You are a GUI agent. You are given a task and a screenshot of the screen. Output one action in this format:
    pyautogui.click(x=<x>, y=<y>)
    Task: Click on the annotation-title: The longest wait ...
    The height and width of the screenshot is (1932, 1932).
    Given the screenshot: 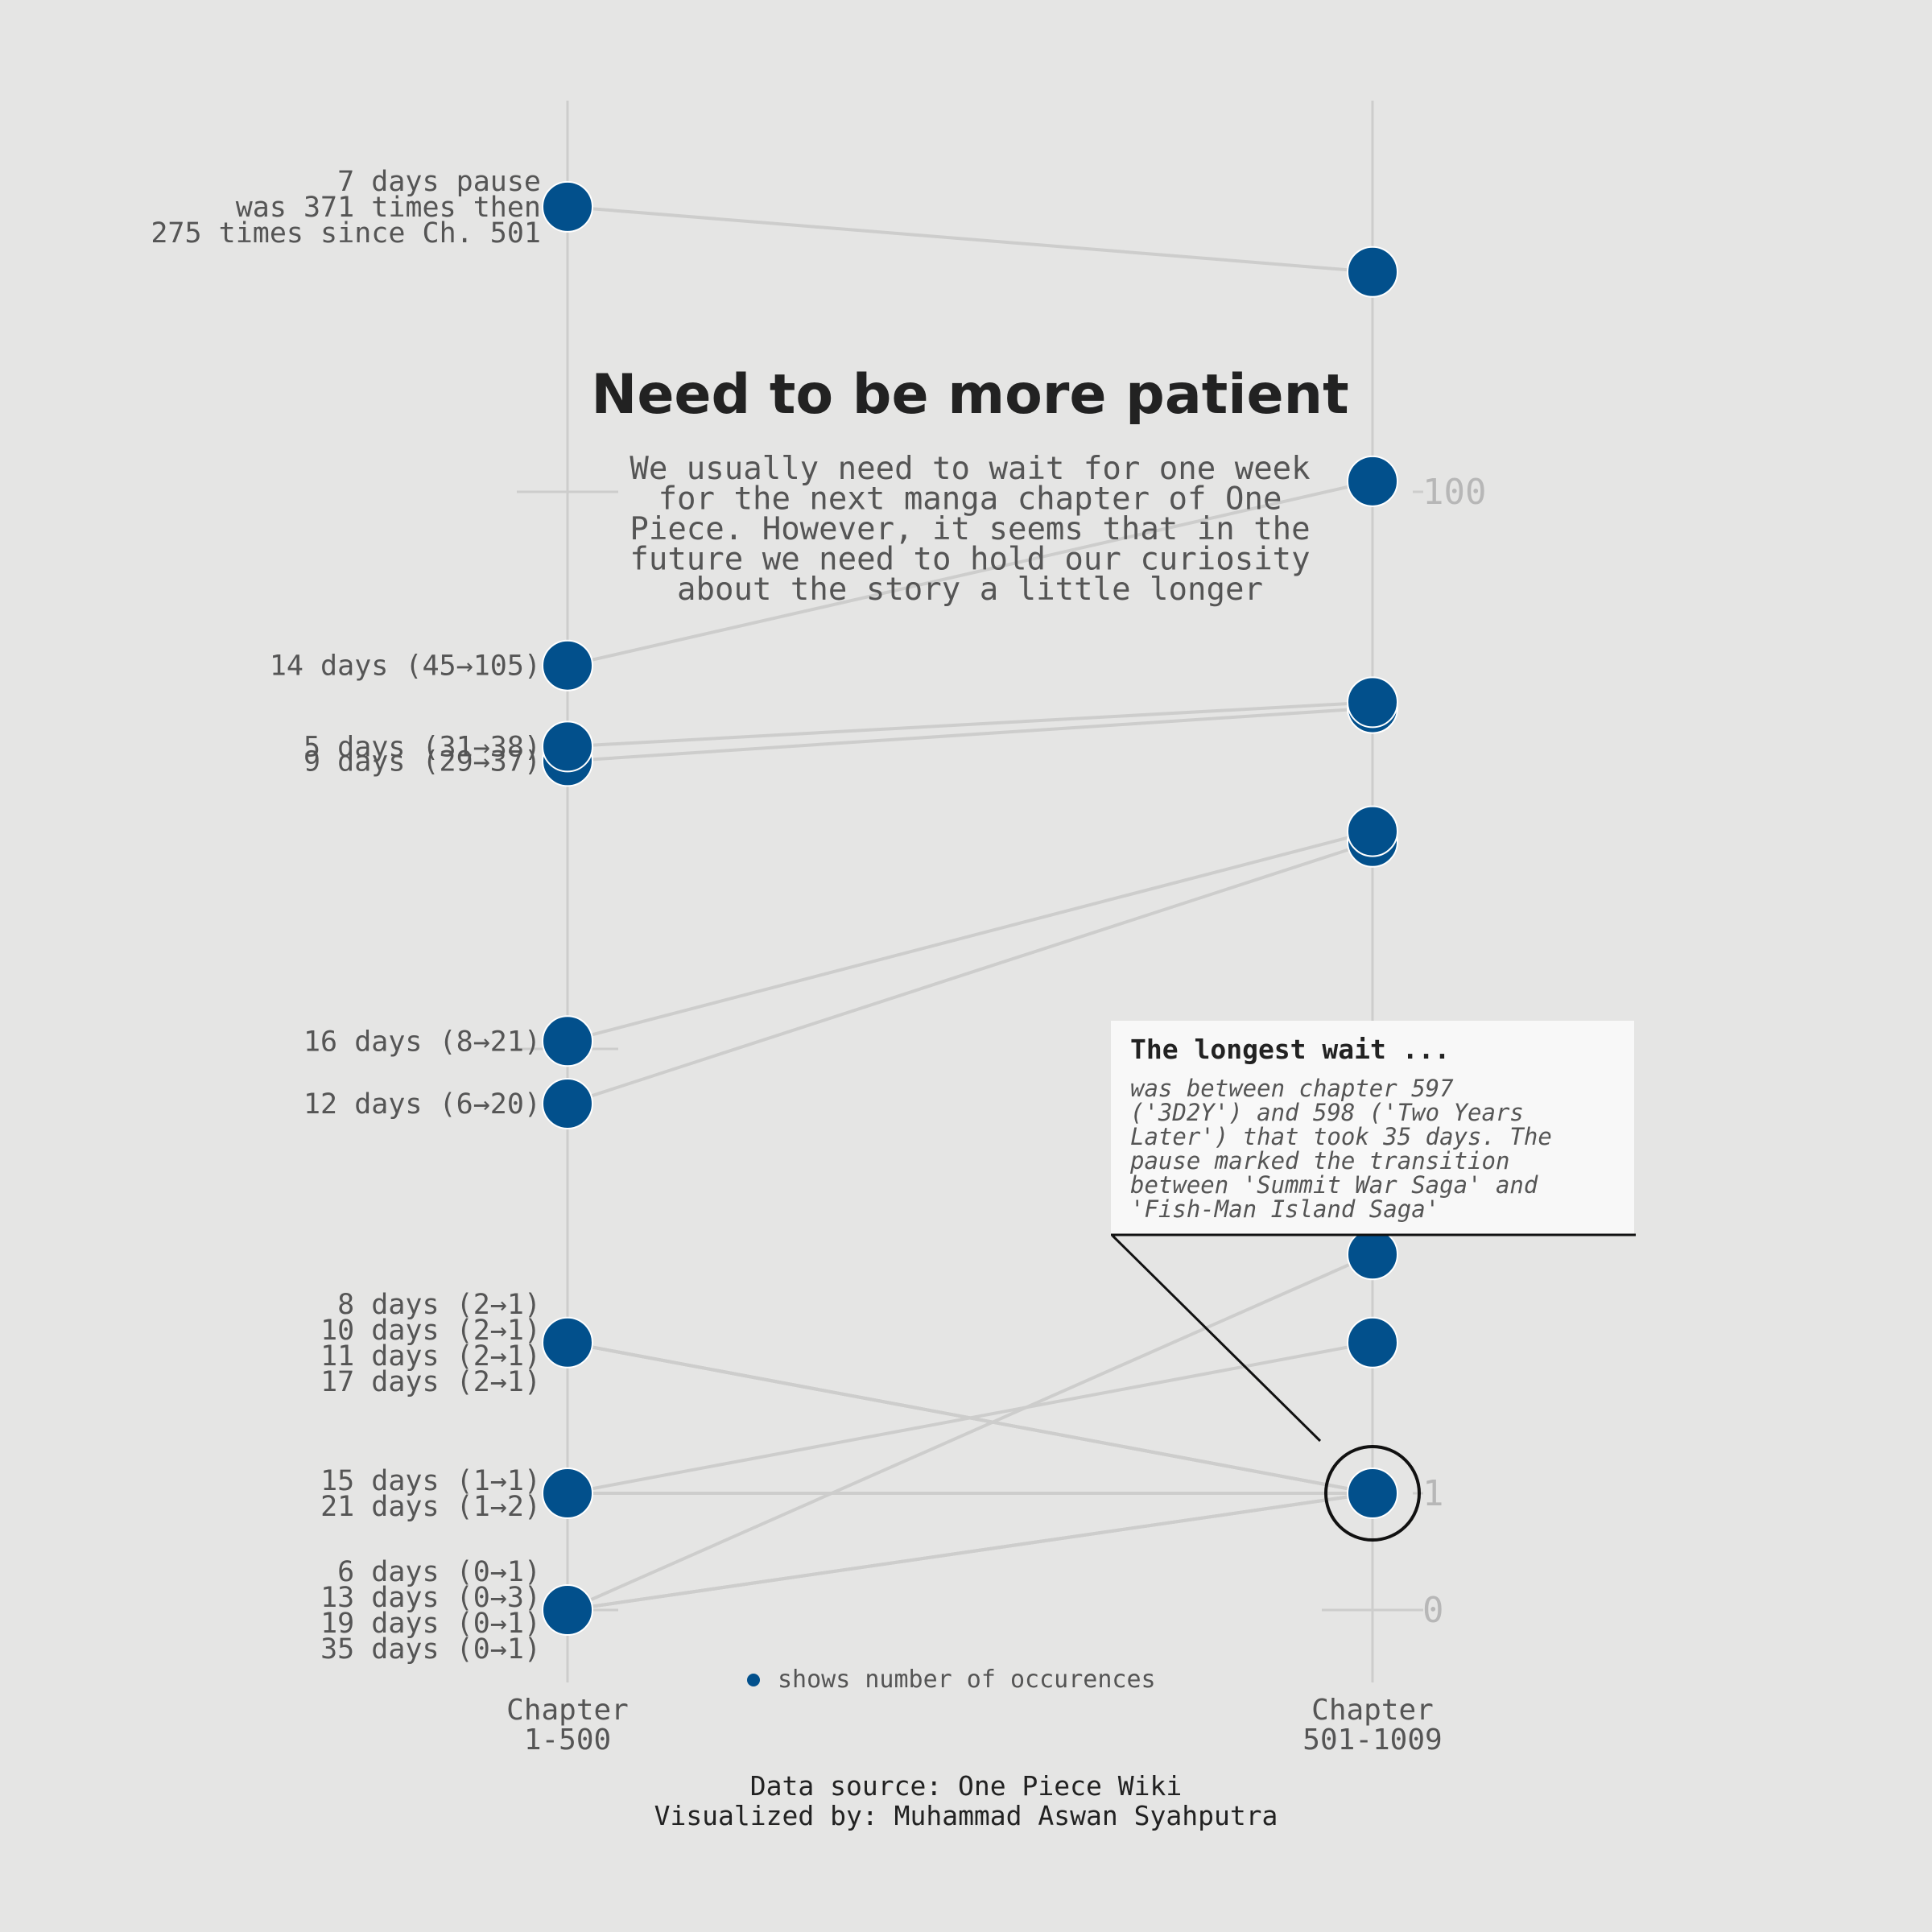 What is the action you would take?
    pyautogui.click(x=1290, y=1049)
    